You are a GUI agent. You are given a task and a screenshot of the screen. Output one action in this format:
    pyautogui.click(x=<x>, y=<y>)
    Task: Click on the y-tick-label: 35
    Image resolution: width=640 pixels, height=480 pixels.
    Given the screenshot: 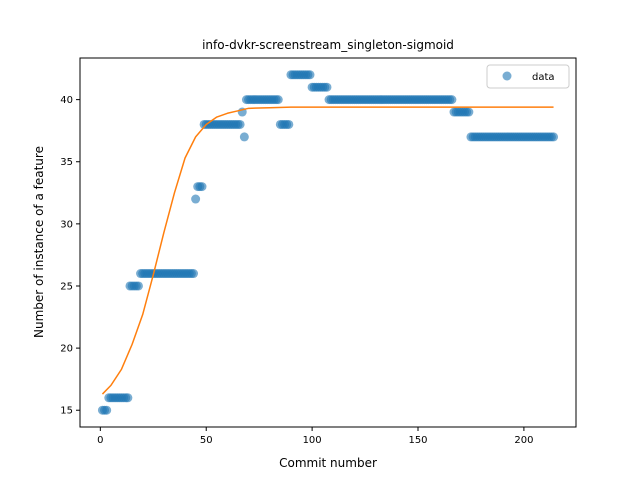 What is the action you would take?
    pyautogui.click(x=66, y=162)
    